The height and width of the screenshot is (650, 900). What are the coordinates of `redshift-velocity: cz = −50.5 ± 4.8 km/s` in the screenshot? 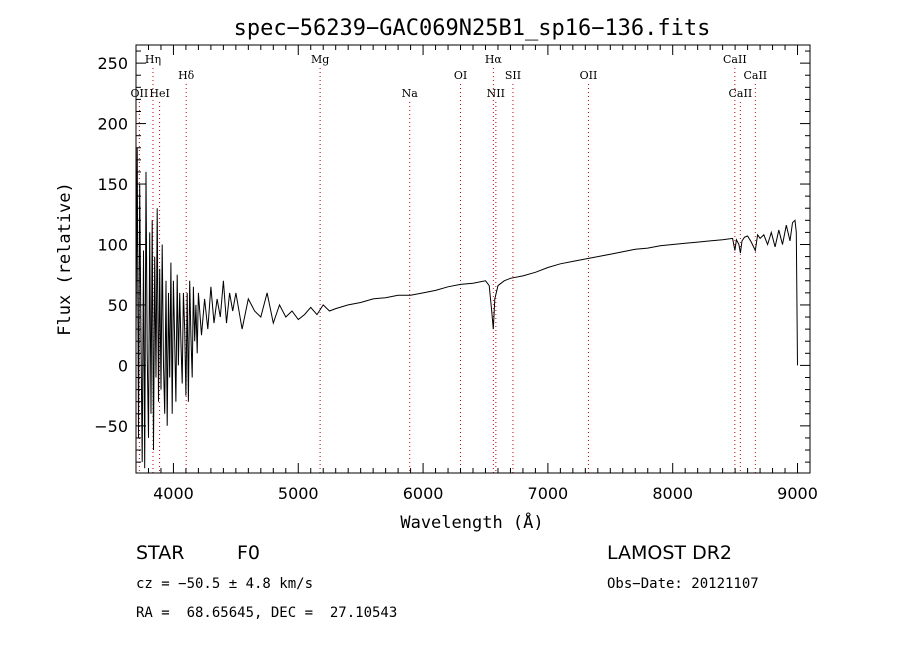 It's located at (225, 584).